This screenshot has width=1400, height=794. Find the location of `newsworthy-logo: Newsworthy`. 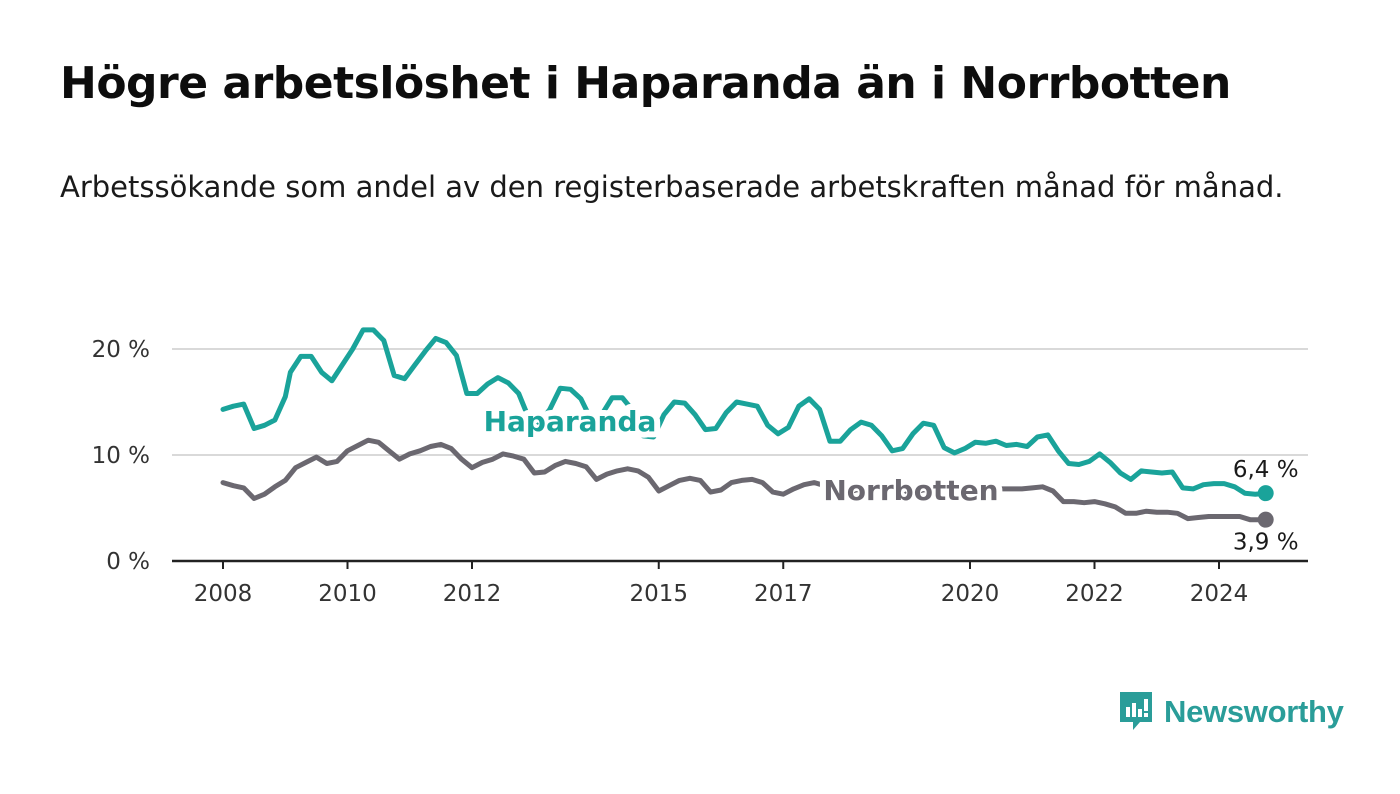

newsworthy-logo: Newsworthy is located at coordinates (1231, 712).